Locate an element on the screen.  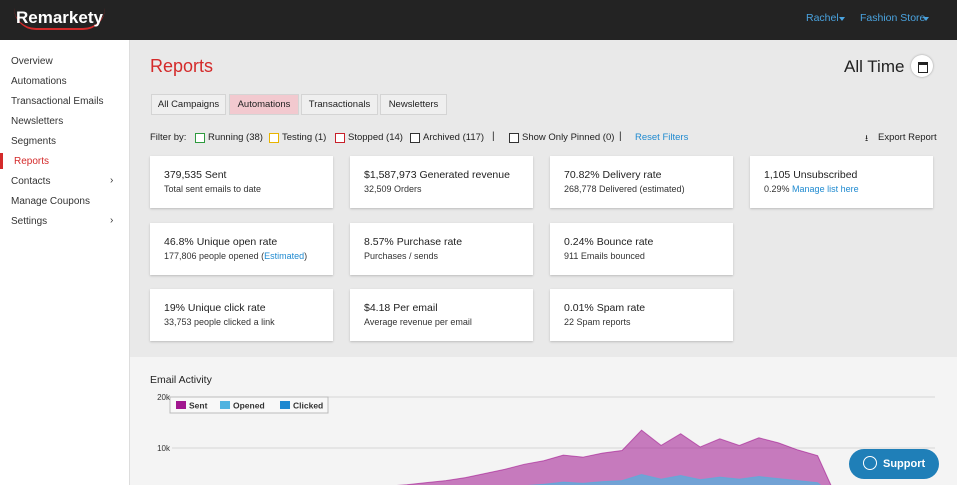
y-tick-label: 20k is located at coordinates (164, 397).